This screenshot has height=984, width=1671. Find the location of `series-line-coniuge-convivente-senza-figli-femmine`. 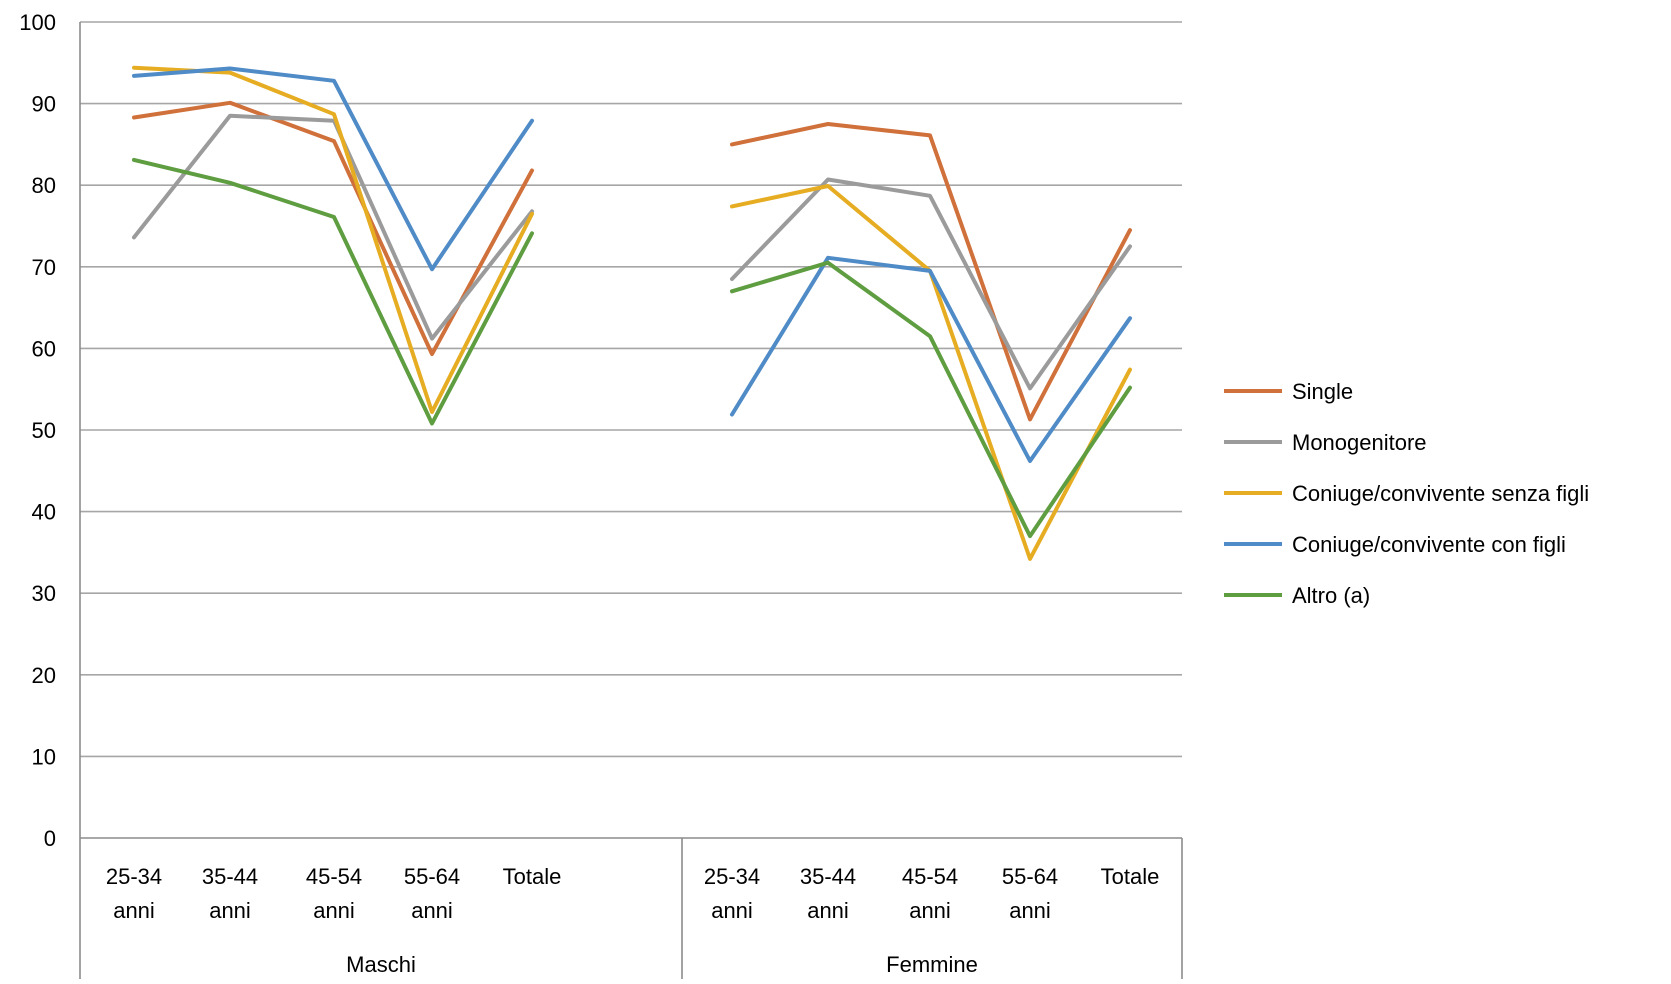

series-line-coniuge-convivente-senza-figli-femmine is located at coordinates (931, 372).